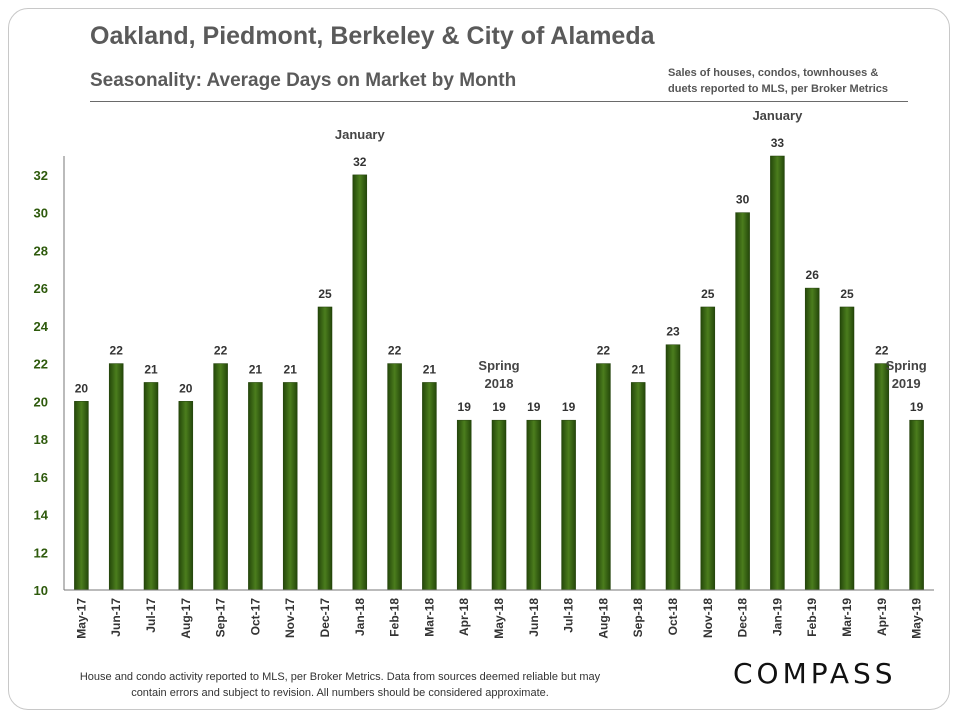  Describe the element at coordinates (41, 590) in the screenshot. I see `y-tick-label: 10` at that location.